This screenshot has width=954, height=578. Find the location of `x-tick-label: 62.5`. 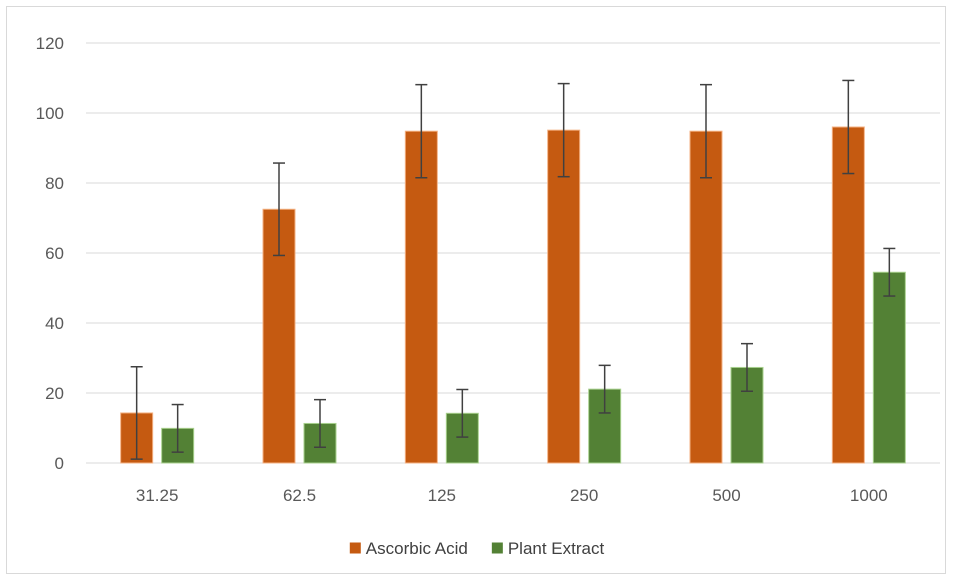

x-tick-label: 62.5 is located at coordinates (299, 495).